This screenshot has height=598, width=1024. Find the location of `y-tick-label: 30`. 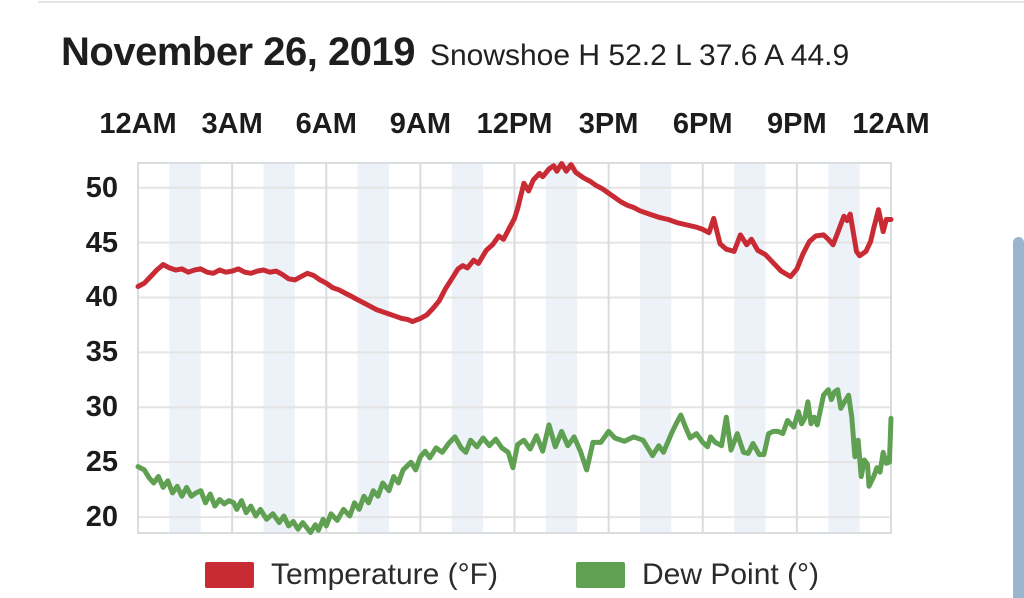

y-tick-label: 30 is located at coordinates (101, 407).